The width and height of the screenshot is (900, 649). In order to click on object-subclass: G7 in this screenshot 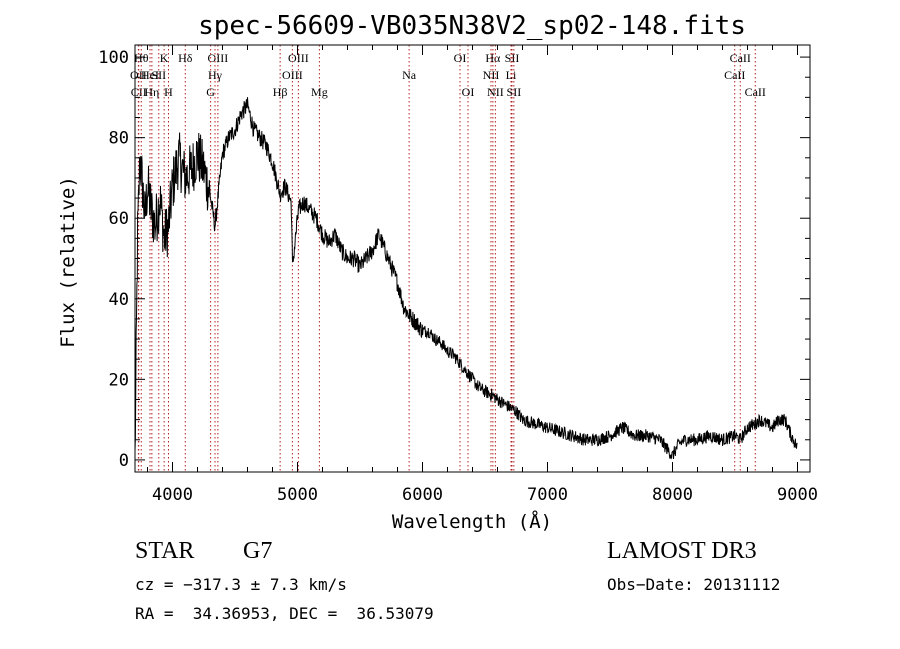, I will do `click(258, 551)`.